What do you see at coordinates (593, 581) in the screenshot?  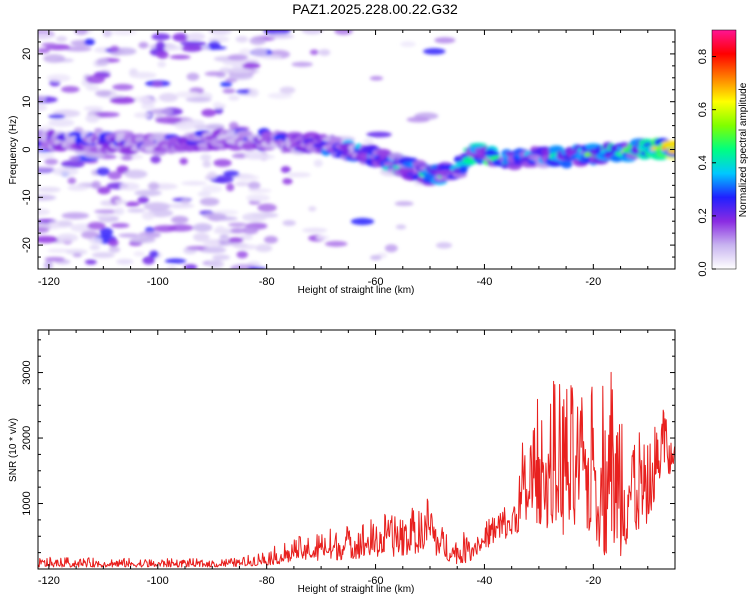 I see `x-tick-label: -20` at bounding box center [593, 581].